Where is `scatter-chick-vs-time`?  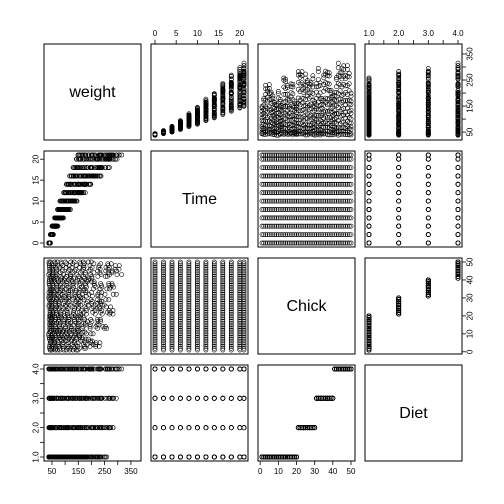
scatter-chick-vs-time is located at coordinates (199, 306).